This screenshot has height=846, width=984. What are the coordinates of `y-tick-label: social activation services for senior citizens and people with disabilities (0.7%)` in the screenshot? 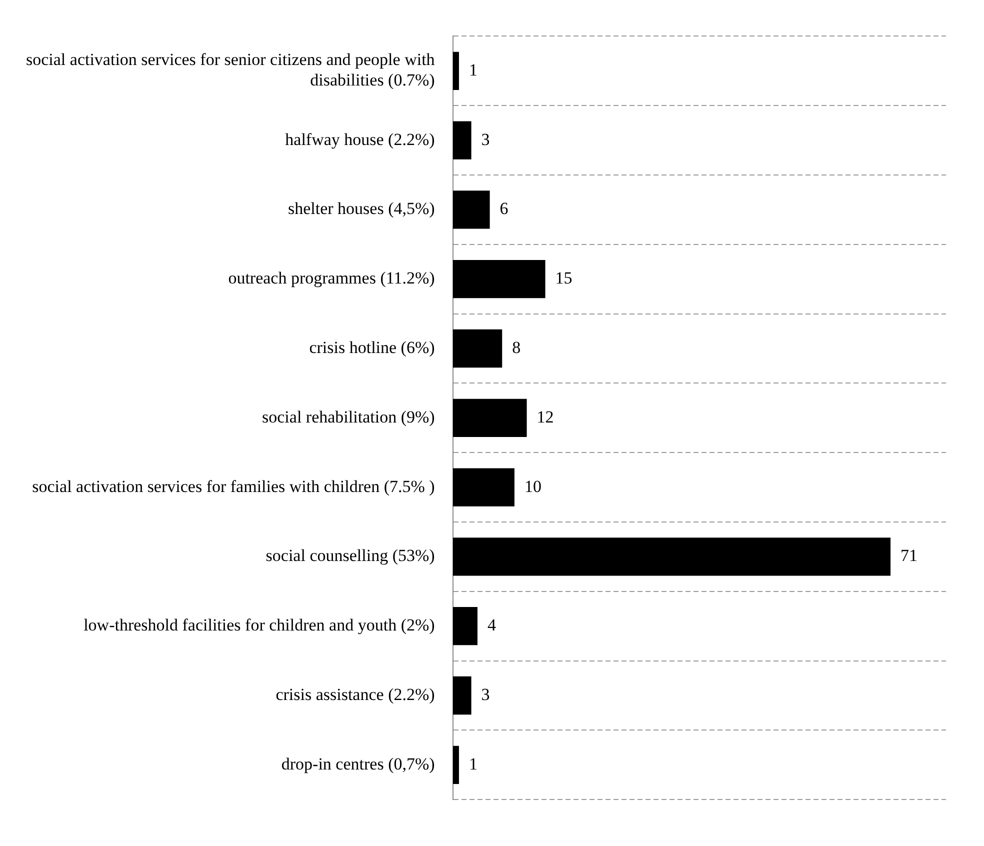 It's located at (231, 70).